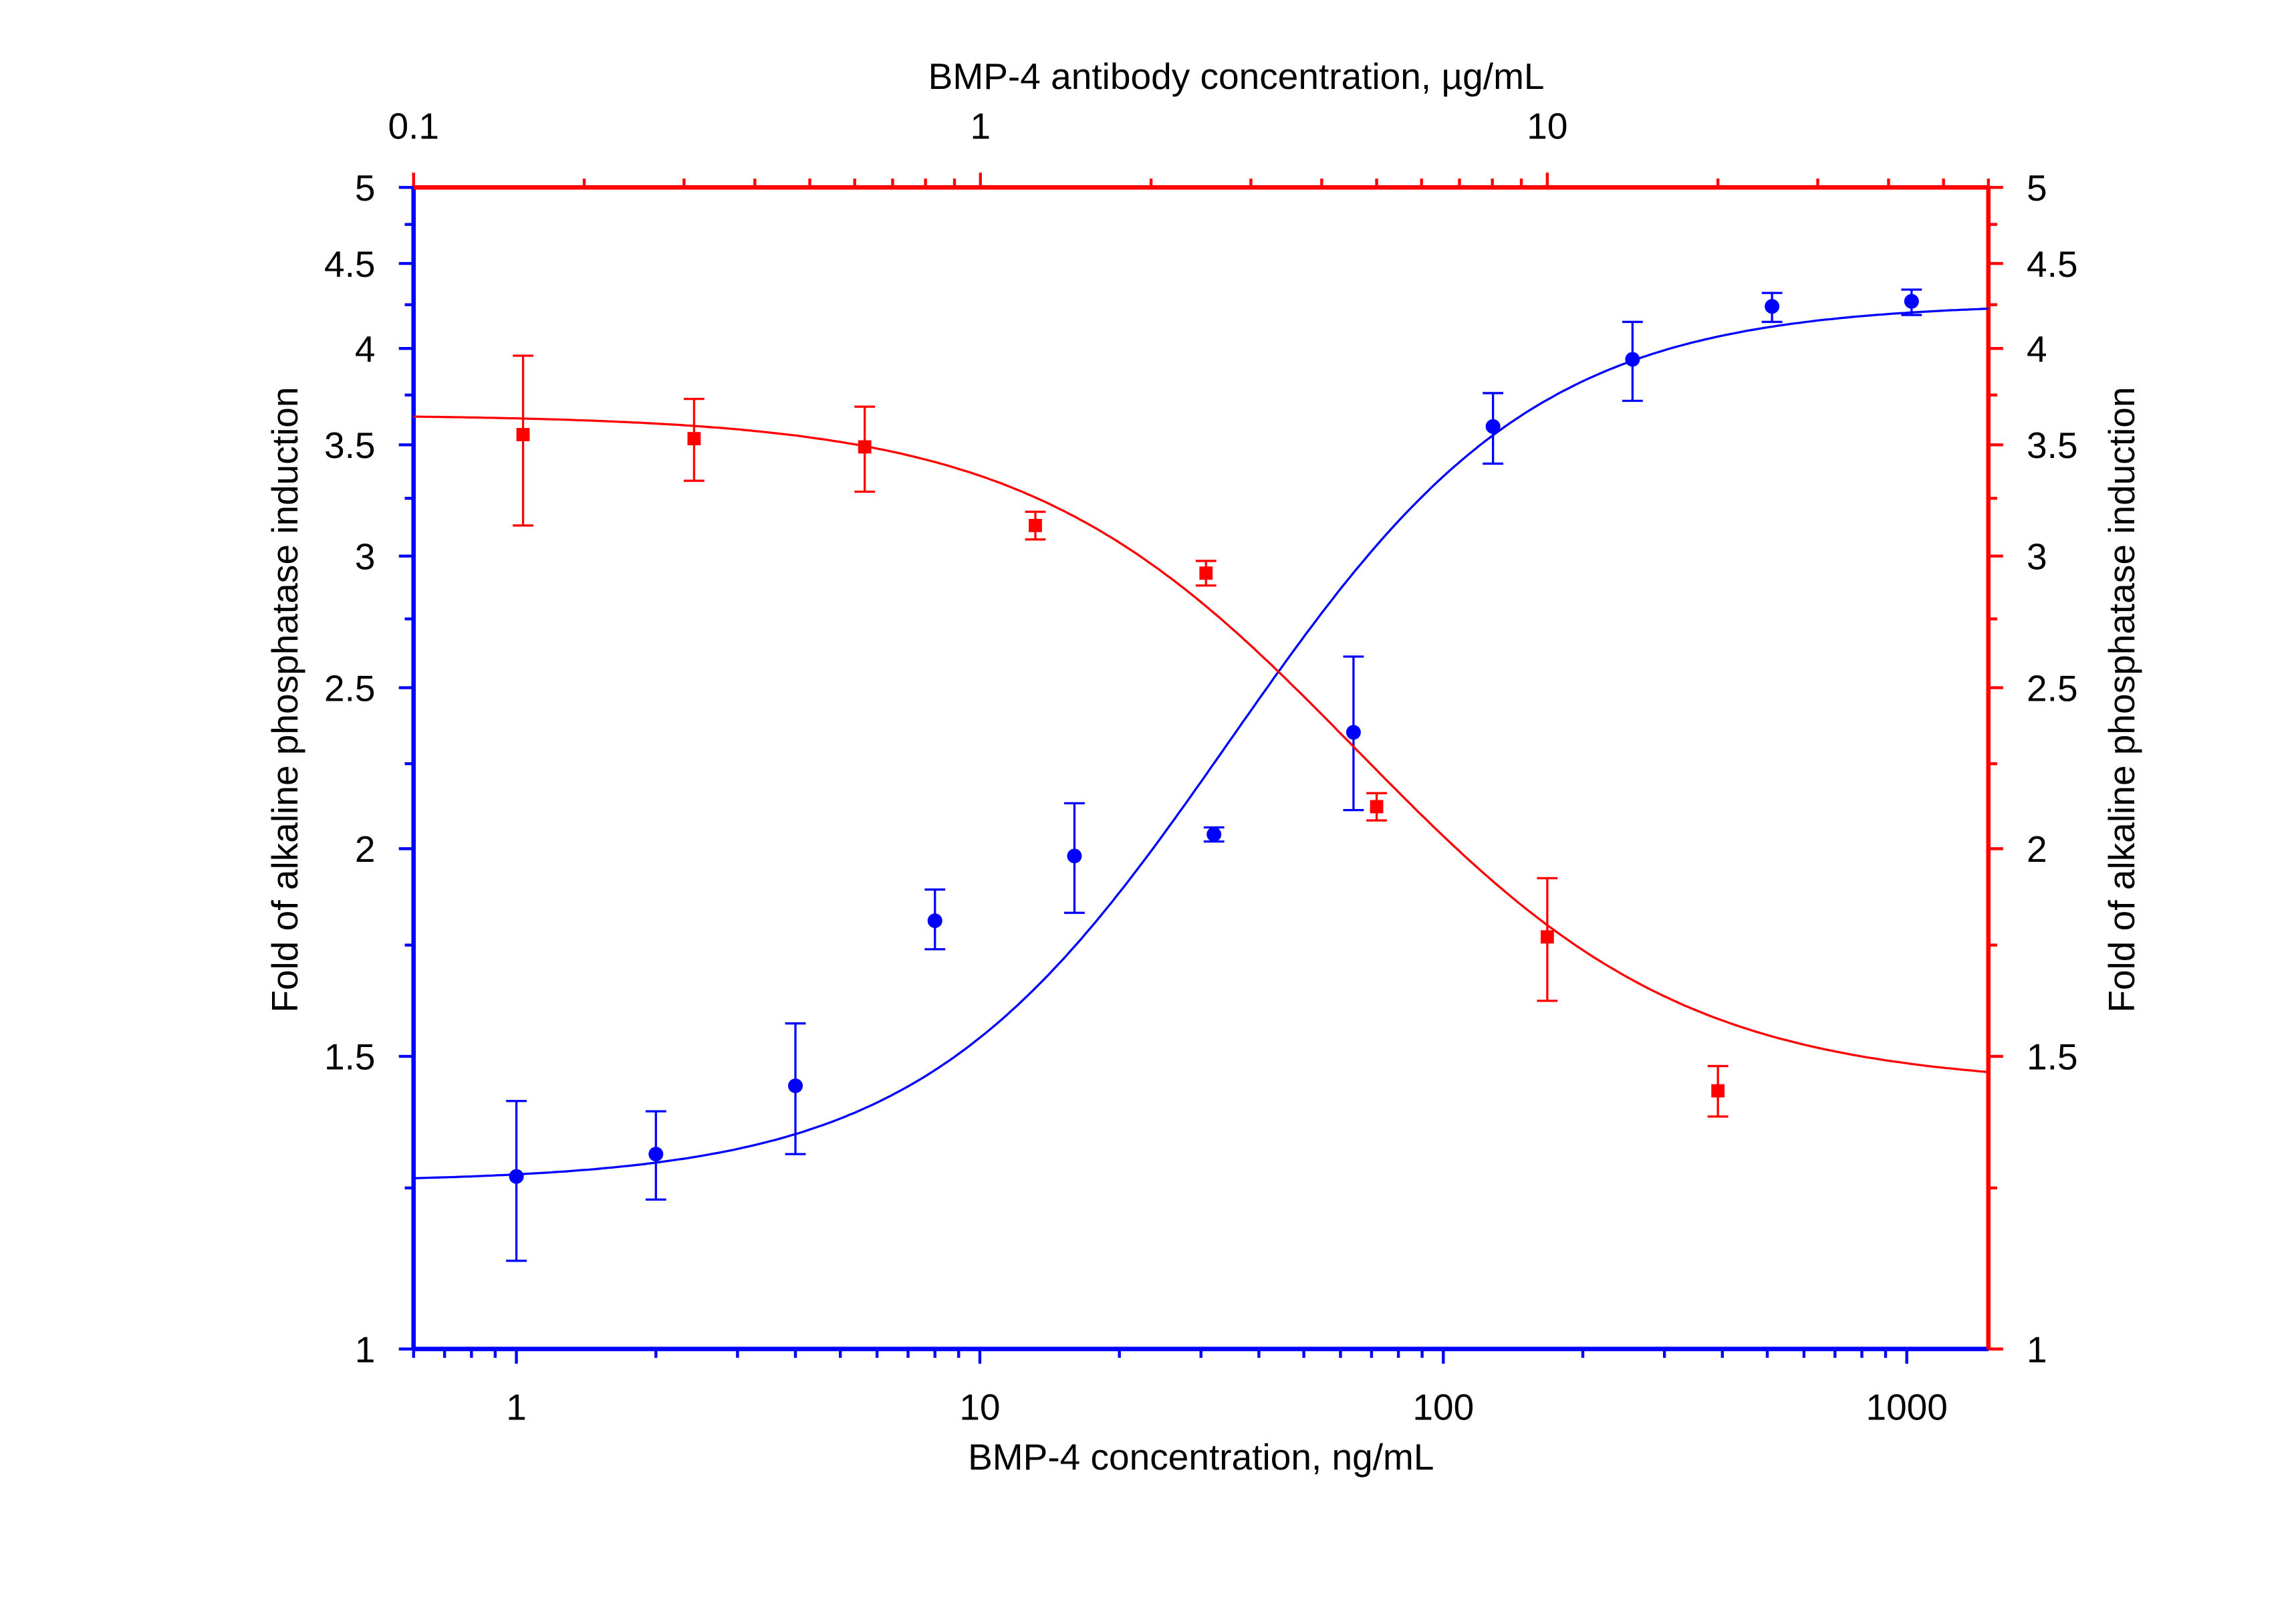 This screenshot has width=2296, height=1610. I want to click on x2-tick-label: 0.1, so click(413, 126).